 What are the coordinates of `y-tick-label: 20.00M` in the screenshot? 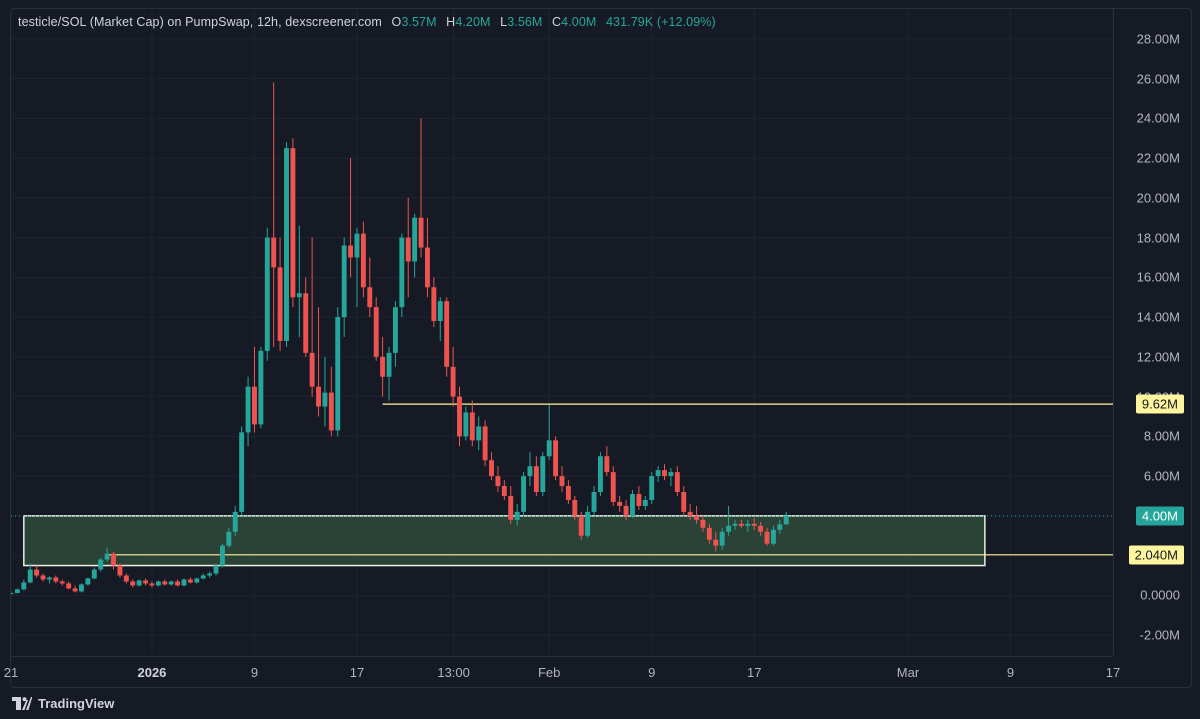 It's located at (1158, 198).